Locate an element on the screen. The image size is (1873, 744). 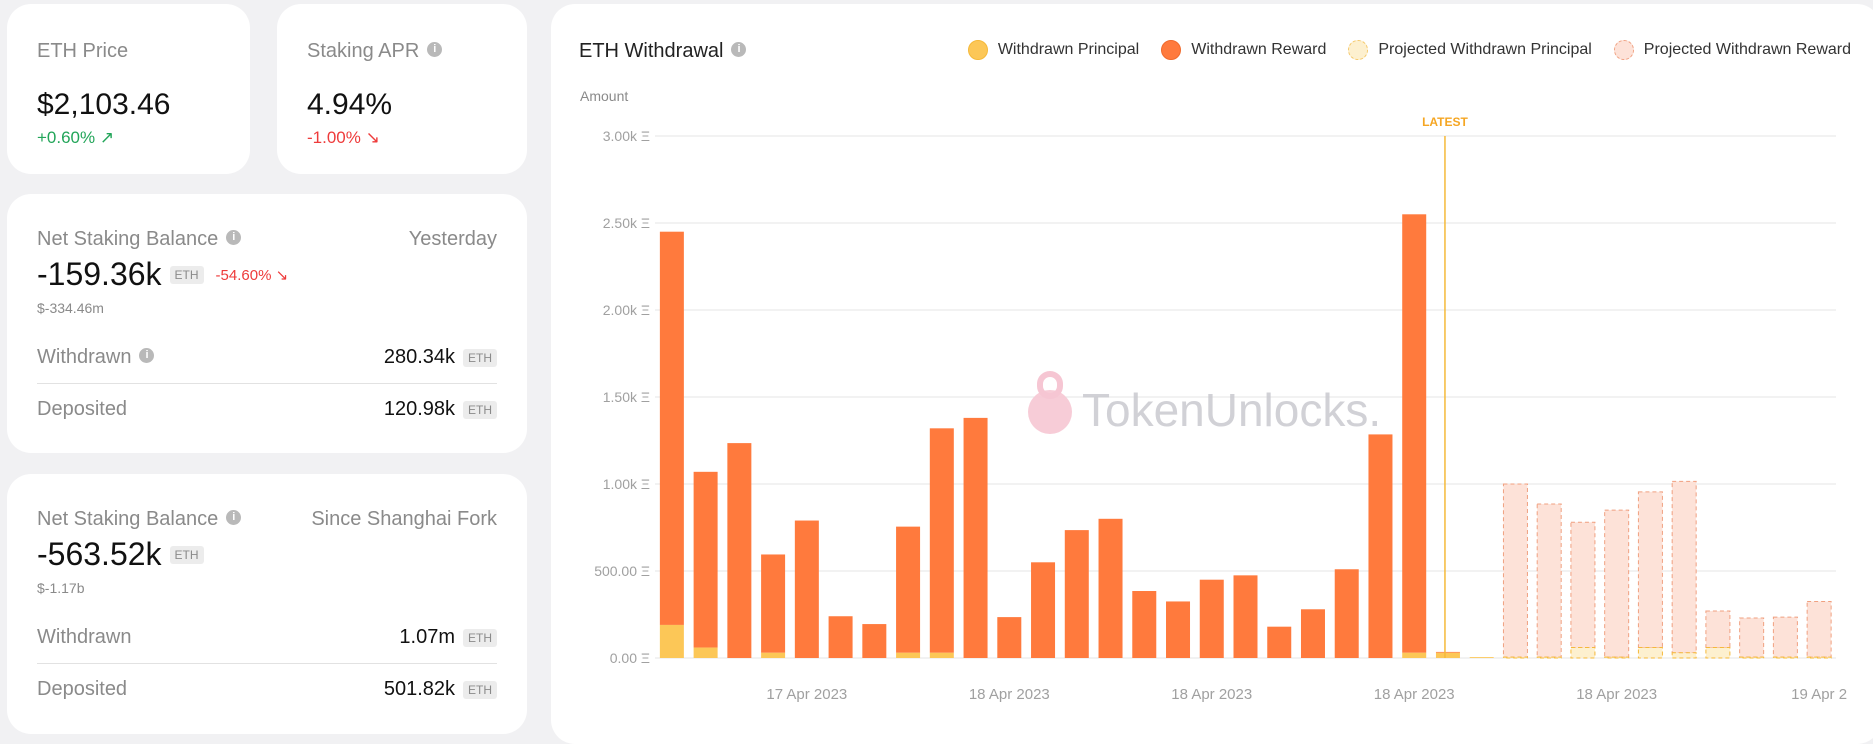
withdrawn-value-wrap: 280.34k ETH is located at coordinates (440, 357).